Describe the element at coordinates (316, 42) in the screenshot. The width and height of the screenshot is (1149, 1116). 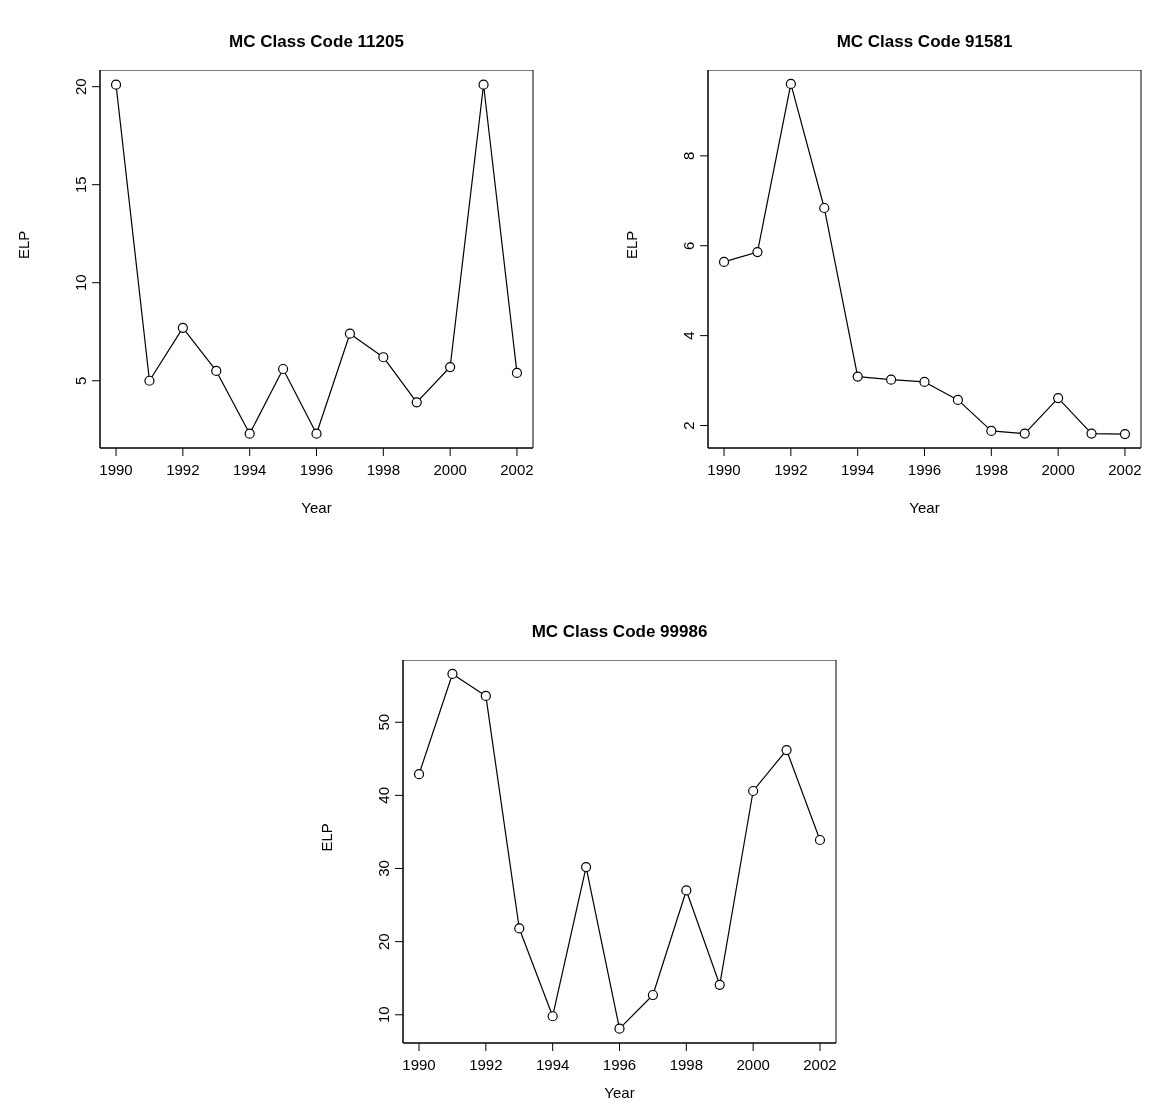
I see `chart-title: MC Class Code 11205` at that location.